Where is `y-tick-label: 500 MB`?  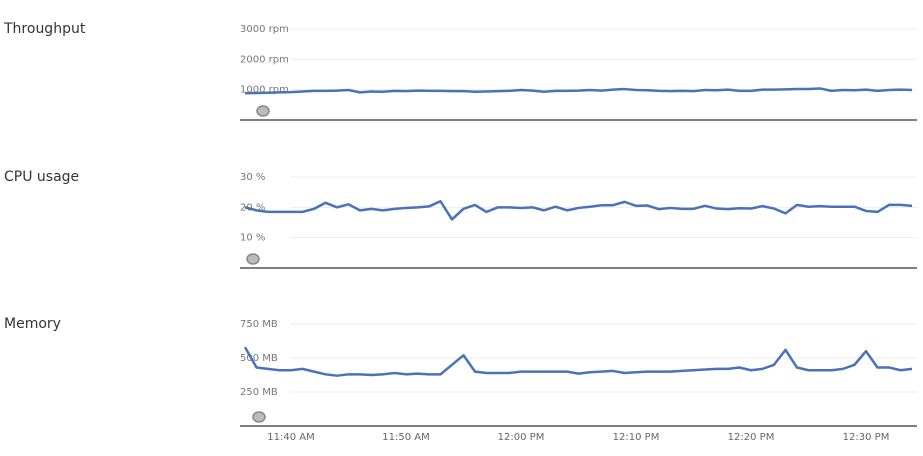
y-tick-label: 500 MB is located at coordinates (259, 358).